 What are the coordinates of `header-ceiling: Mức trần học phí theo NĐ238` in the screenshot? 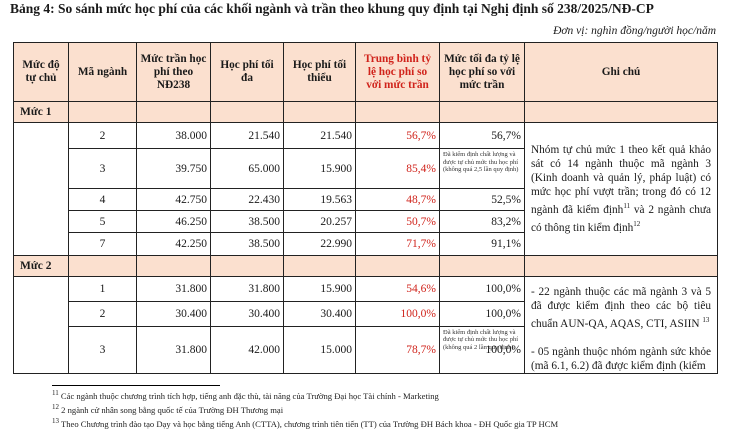 It's located at (173, 72).